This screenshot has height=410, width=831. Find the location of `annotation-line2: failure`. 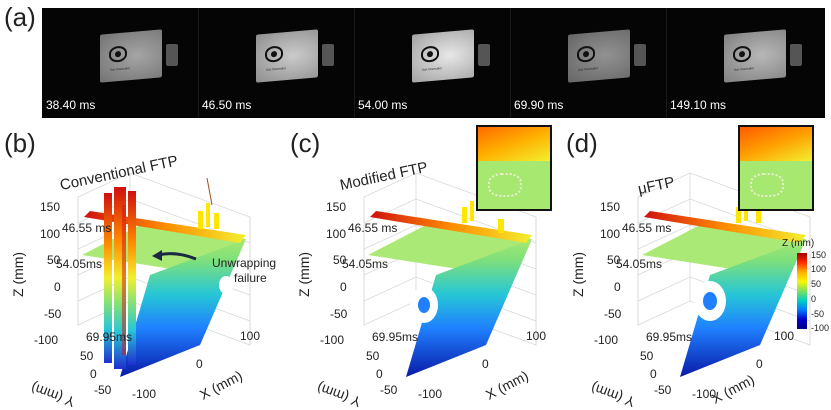

annotation-line2: failure is located at coordinates (250, 278).